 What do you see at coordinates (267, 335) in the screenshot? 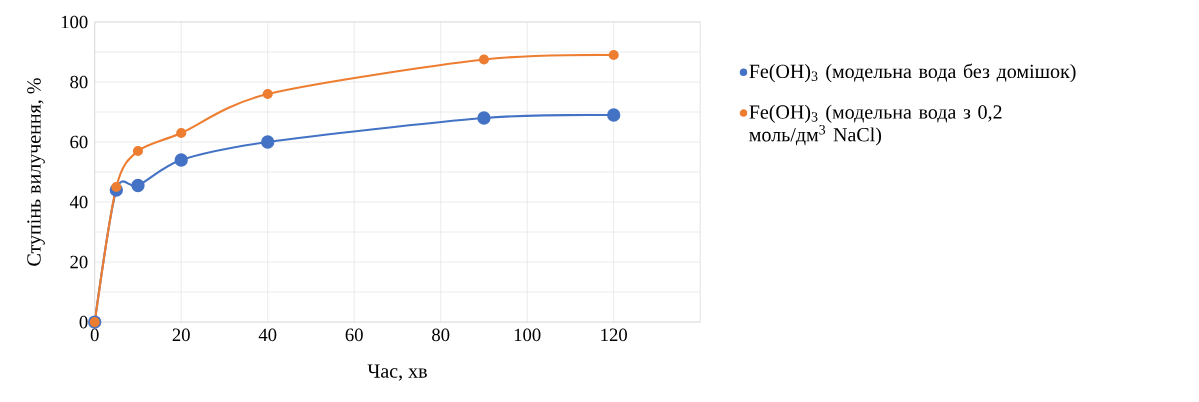
I see `x-tick-label: 40` at bounding box center [267, 335].